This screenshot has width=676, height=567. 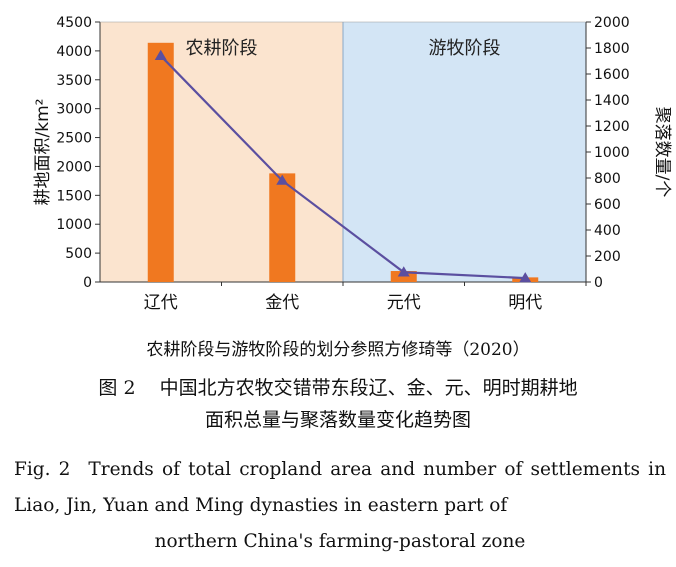 I want to click on right-tick-label: 0, so click(x=598, y=283).